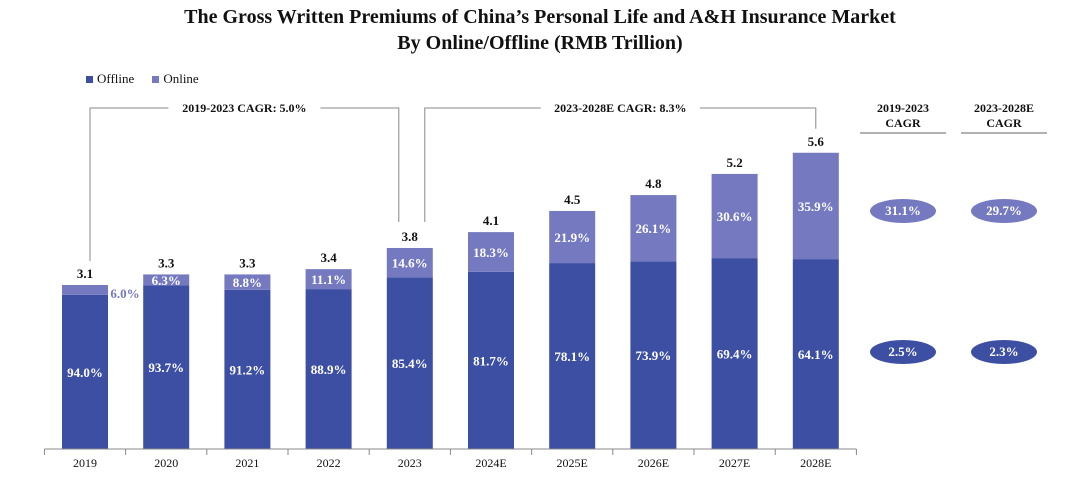  I want to click on cagr-header-2-line-1: 2023-2028E, so click(1004, 108).